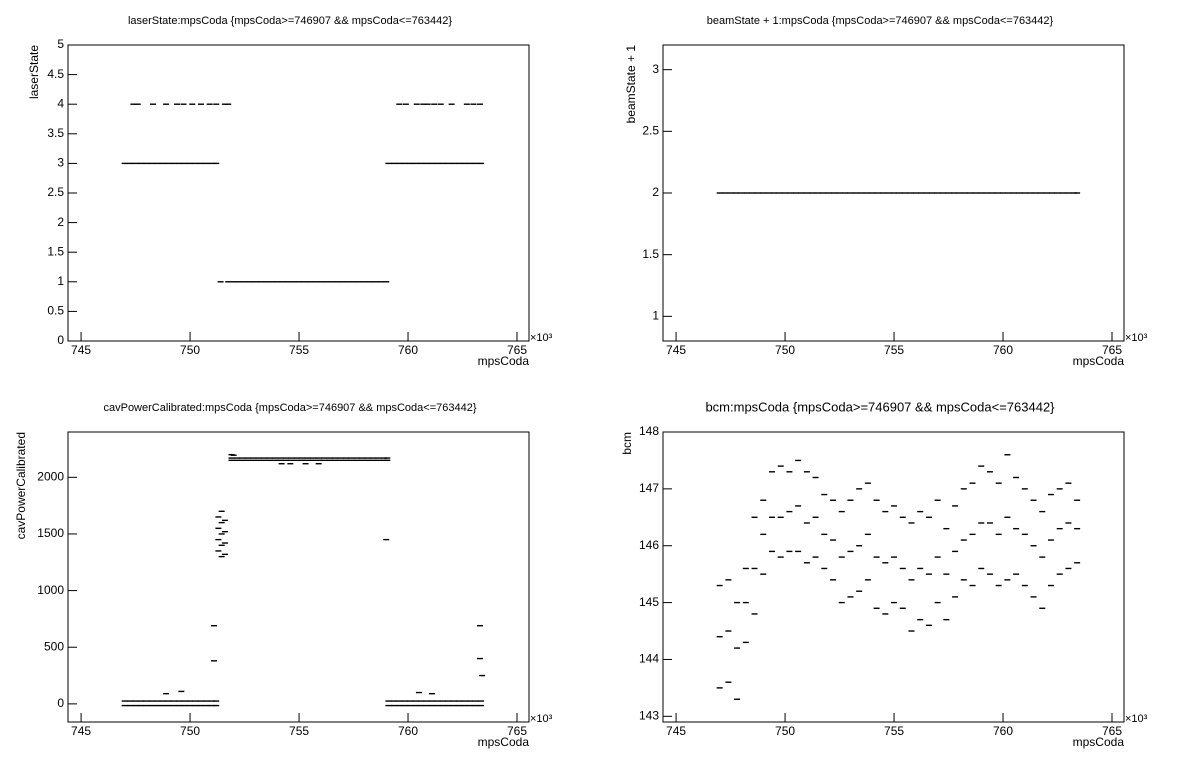 This screenshot has height=772, width=1196. I want to click on y-tick-label: 146, so click(649, 545).